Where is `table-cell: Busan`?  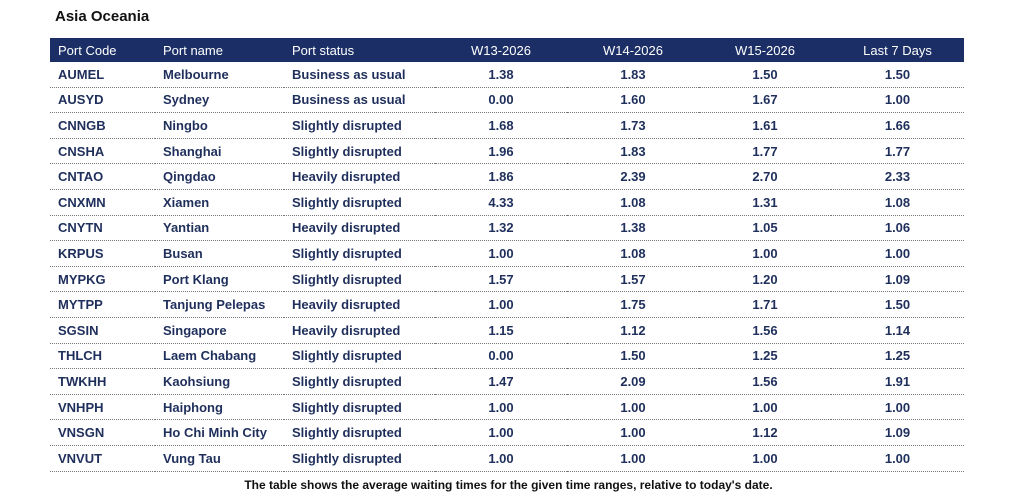
table-cell: Busan is located at coordinates (219, 253).